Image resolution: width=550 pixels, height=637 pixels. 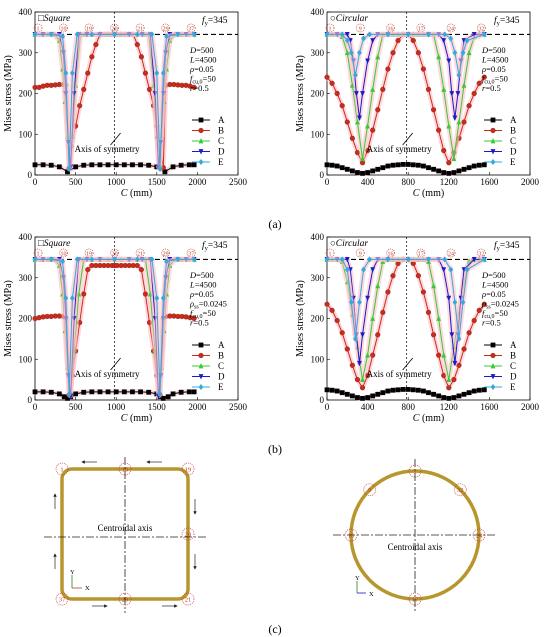 I want to click on symmetry-axis-label: Axis of symmetry, so click(x=107, y=374).